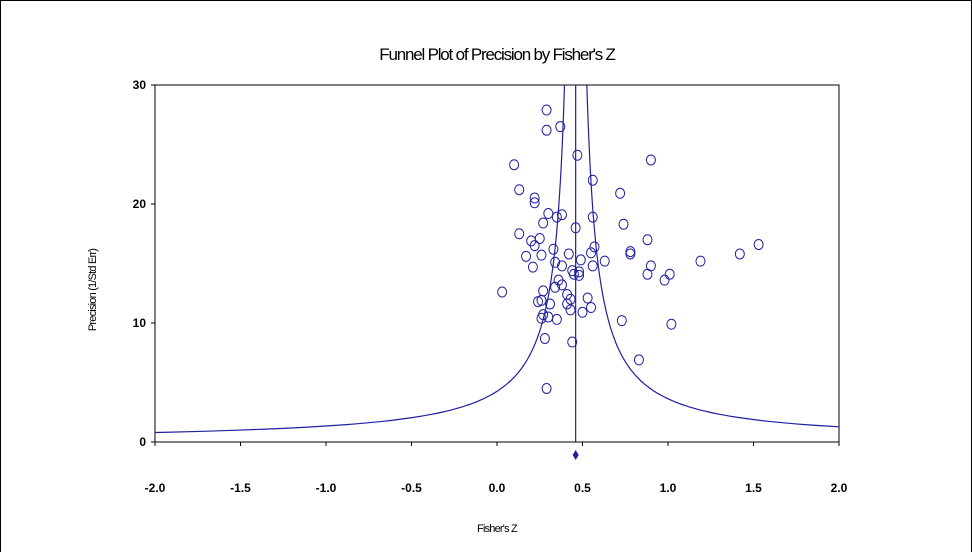 The width and height of the screenshot is (972, 553). What do you see at coordinates (142, 442) in the screenshot?
I see `y-tick-label: 0` at bounding box center [142, 442].